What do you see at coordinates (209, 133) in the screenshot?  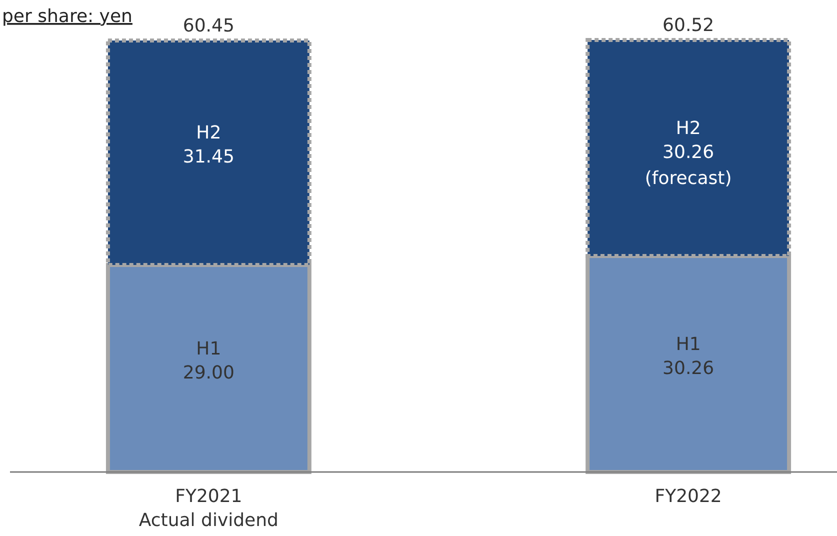 I see `text: H2` at bounding box center [209, 133].